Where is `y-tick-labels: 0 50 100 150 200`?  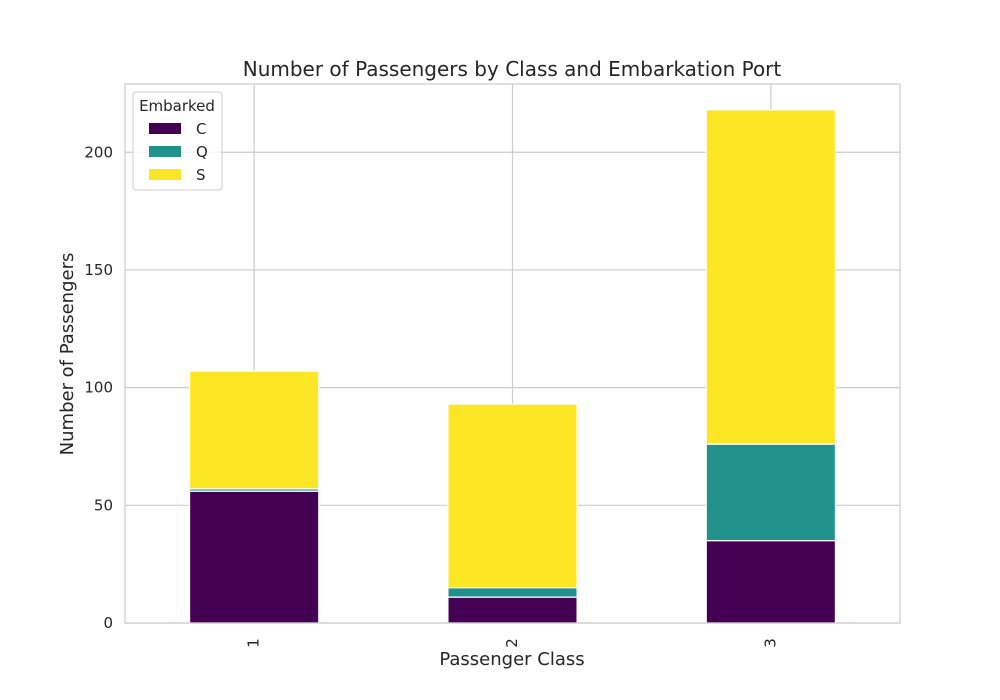 y-tick-labels: 0 50 100 150 200 is located at coordinates (98, 387).